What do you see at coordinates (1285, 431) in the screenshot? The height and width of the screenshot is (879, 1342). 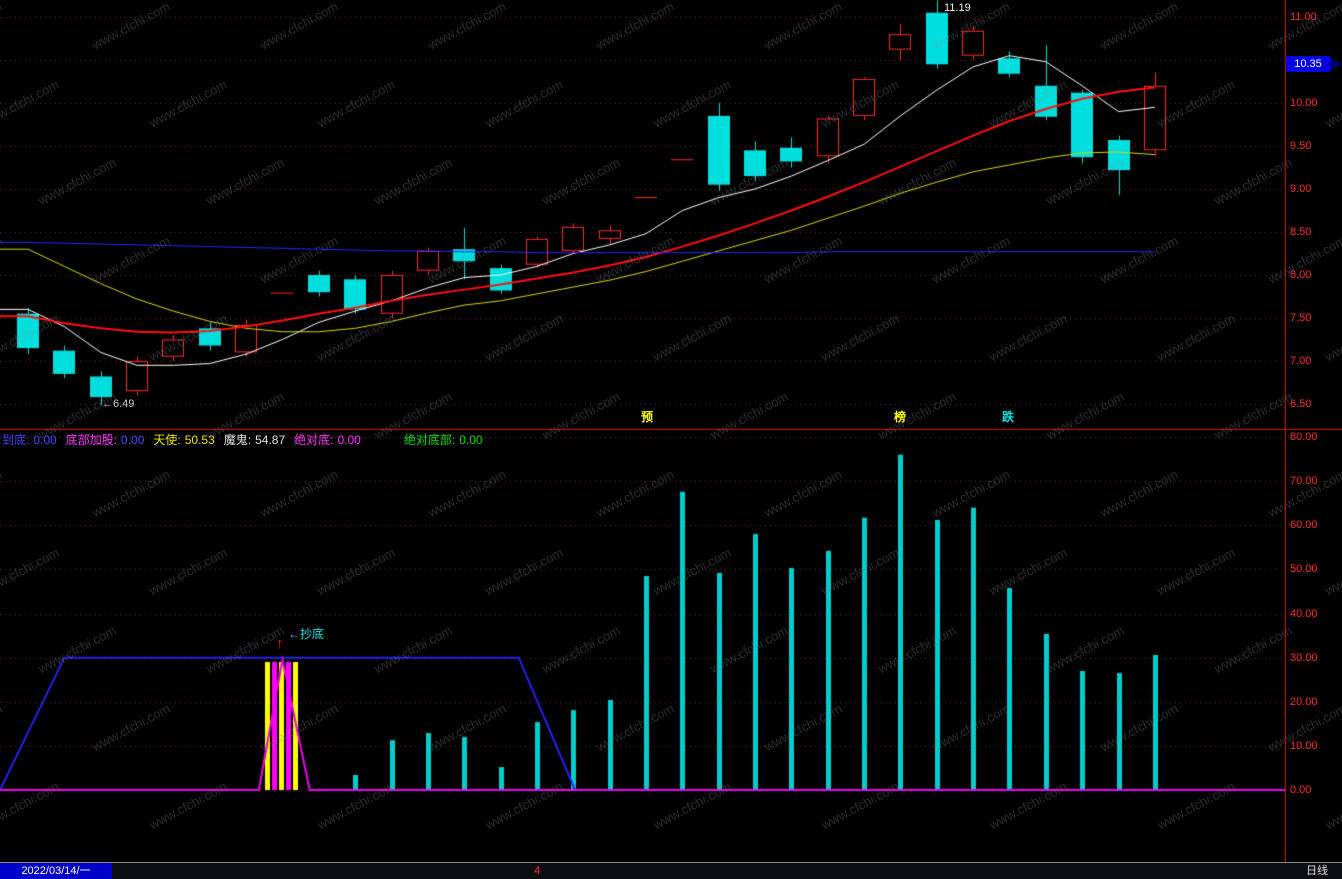 I see `axis-divider-line` at bounding box center [1285, 431].